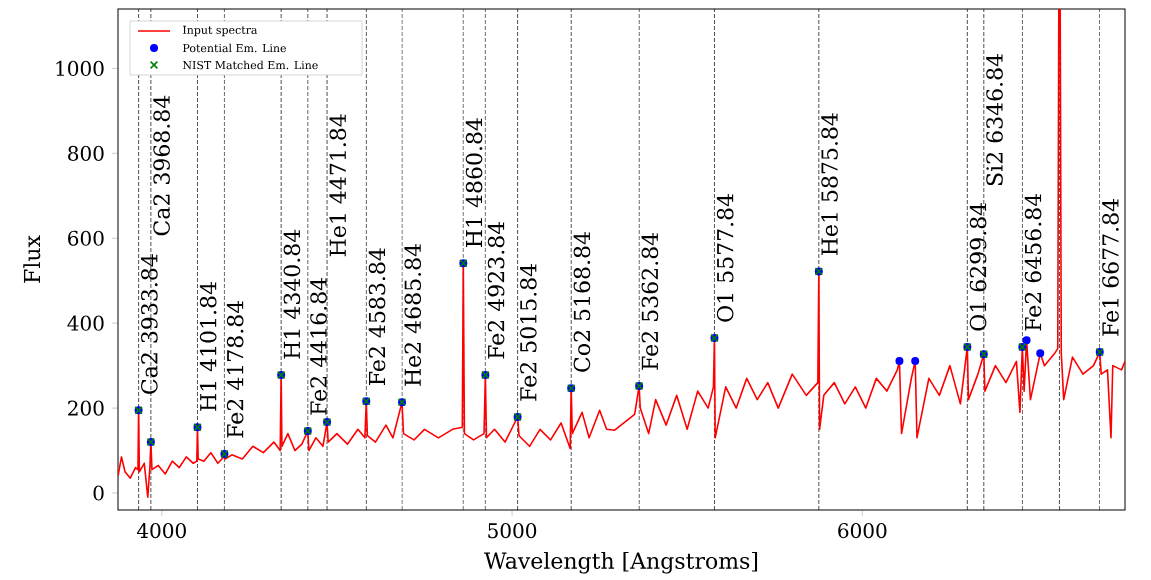 This screenshot has width=1151, height=580. What do you see at coordinates (161, 530) in the screenshot?
I see `x-tick-label: 4000` at bounding box center [161, 530].